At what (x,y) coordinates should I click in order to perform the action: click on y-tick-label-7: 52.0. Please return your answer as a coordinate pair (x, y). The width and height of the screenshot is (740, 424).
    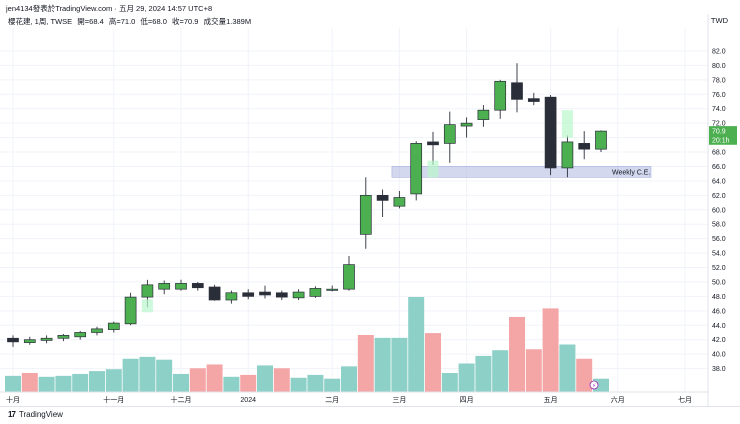
    Looking at the image, I should click on (719, 268).